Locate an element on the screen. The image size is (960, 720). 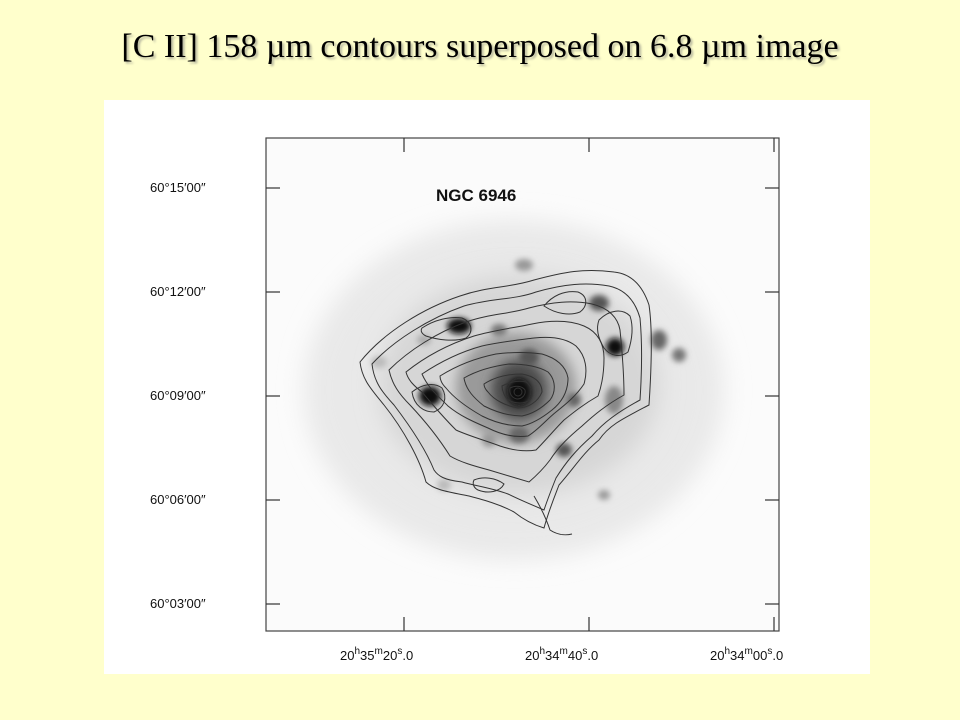
y-tick-label: 60°09′00″ is located at coordinates (178, 395).